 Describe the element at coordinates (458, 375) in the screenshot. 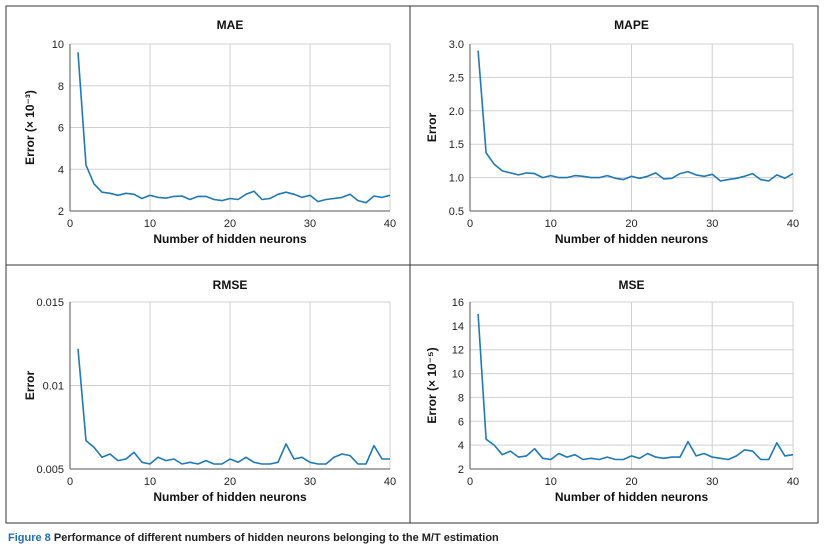

I see `y-tick-label: 10` at that location.